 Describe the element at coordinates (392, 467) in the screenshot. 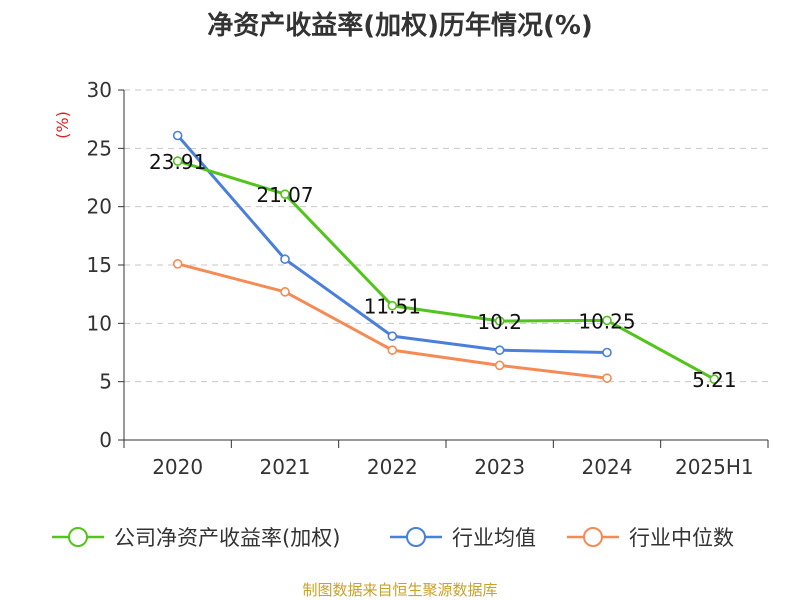

I see `x-tick-label: 2022` at that location.